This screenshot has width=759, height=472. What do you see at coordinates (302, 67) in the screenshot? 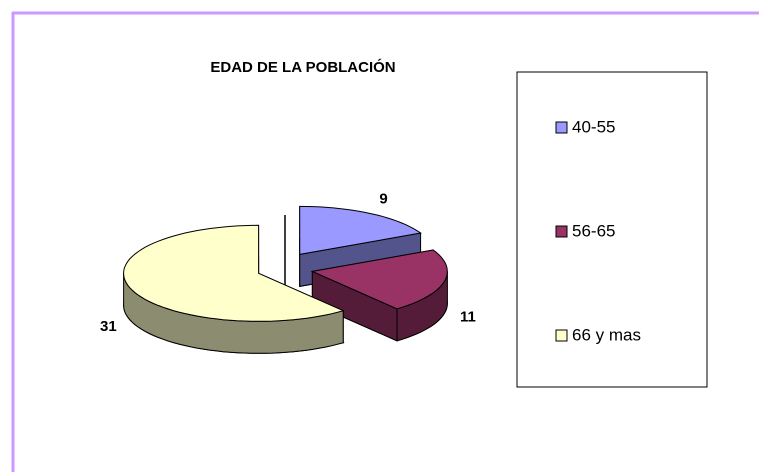
I see `chart-title: EDAD DE LA POBLACIÓN` at bounding box center [302, 67].